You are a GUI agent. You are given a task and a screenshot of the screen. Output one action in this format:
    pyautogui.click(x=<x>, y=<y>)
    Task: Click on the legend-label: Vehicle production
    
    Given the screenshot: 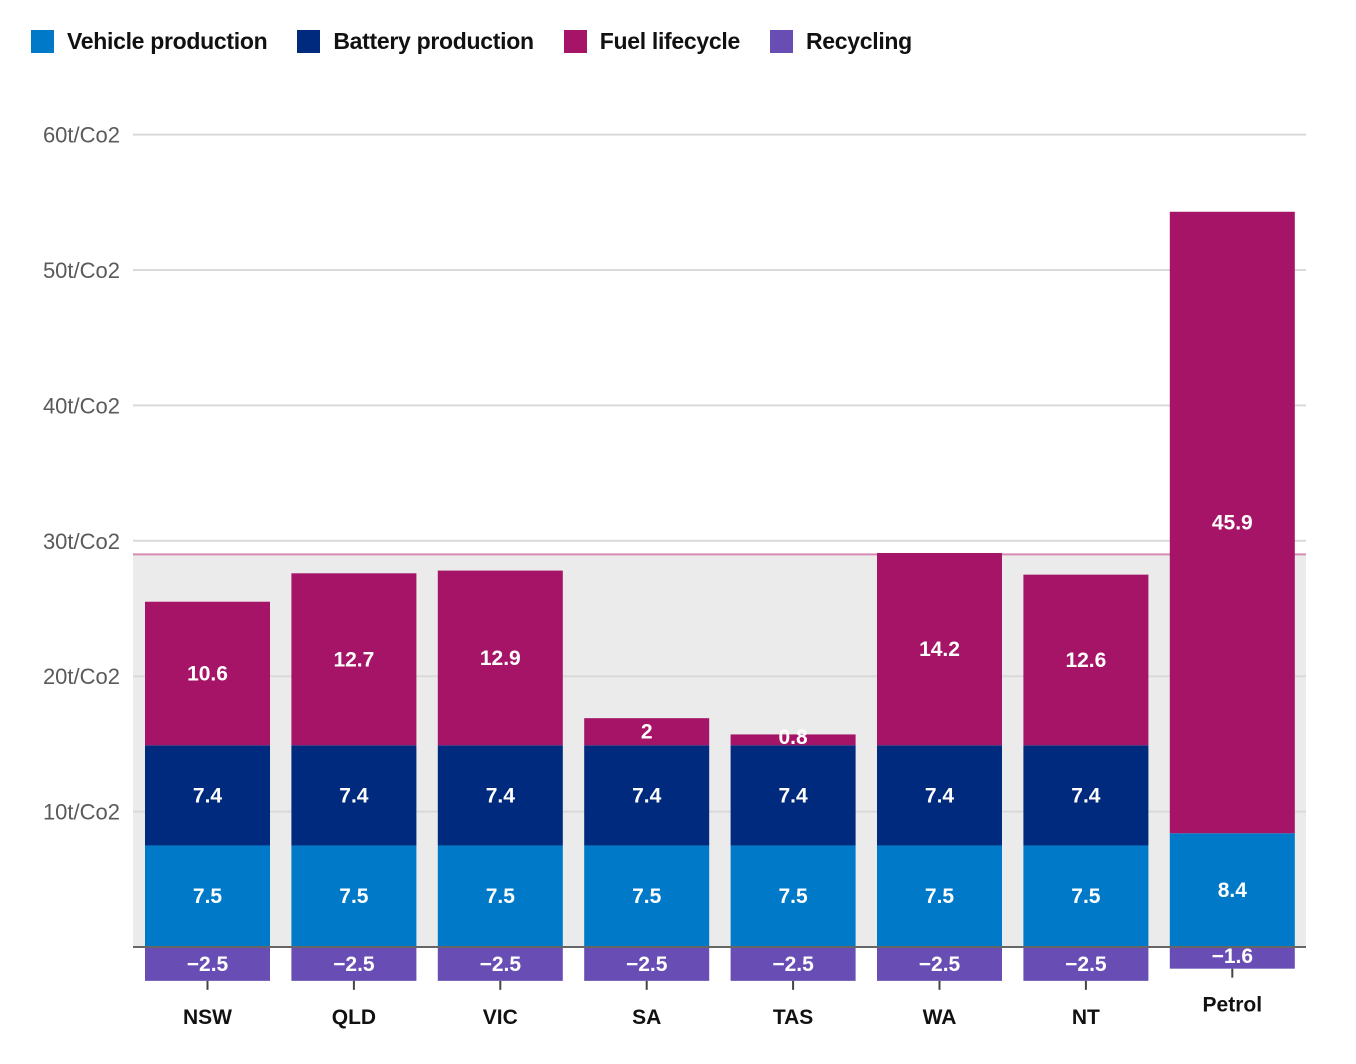 What is the action you would take?
    pyautogui.click(x=167, y=41)
    